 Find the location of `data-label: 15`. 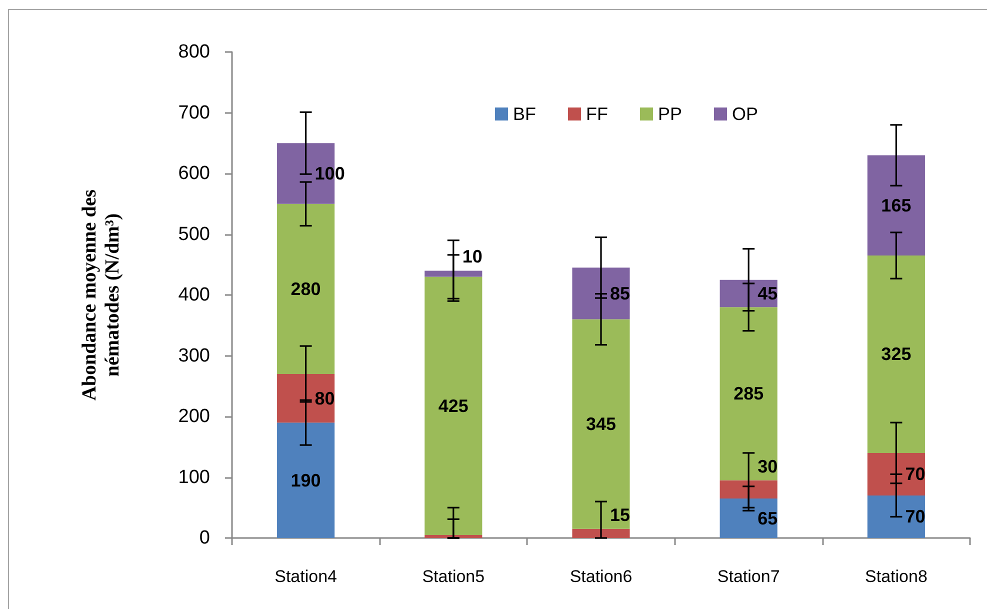

data-label: 15 is located at coordinates (620, 514).